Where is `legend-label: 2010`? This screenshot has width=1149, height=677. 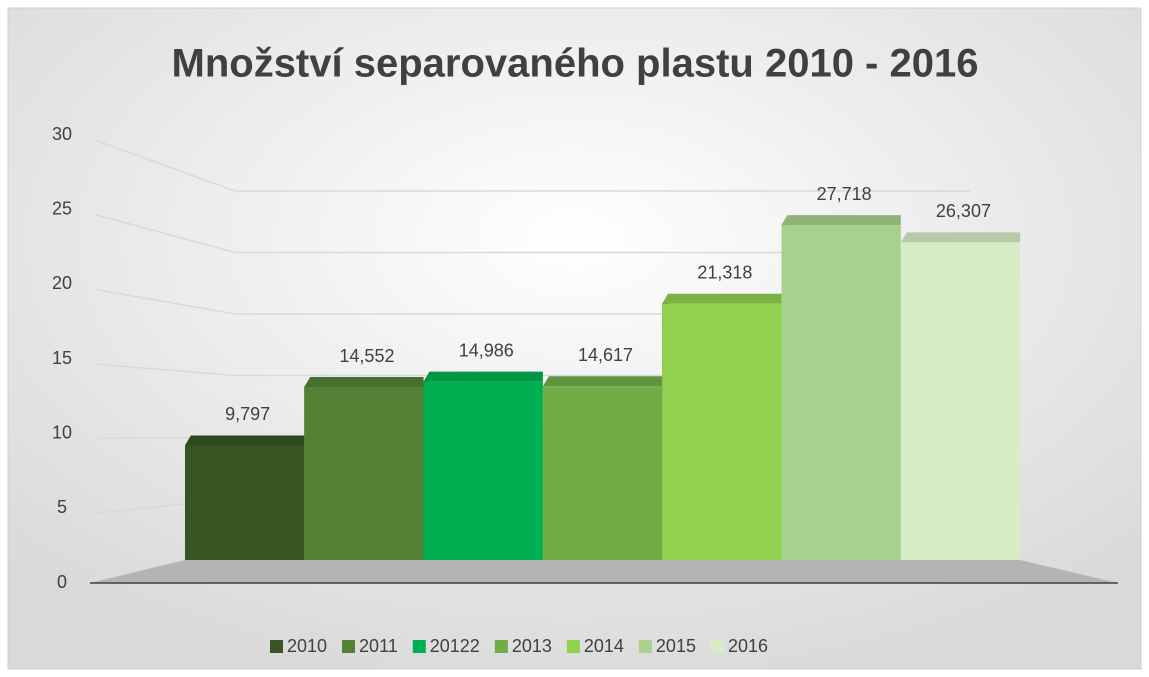
legend-label: 2010 is located at coordinates (307, 646).